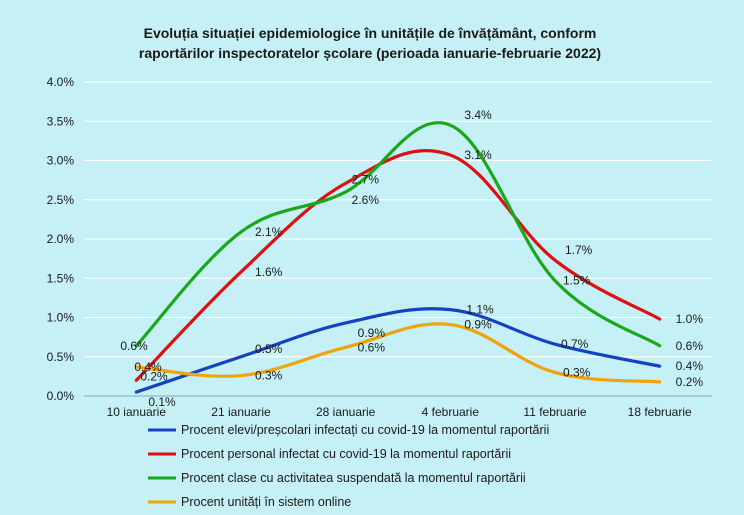 This screenshot has height=515, width=744. Describe the element at coordinates (366, 200) in the screenshot. I see `data-label: 2.6%` at that location.